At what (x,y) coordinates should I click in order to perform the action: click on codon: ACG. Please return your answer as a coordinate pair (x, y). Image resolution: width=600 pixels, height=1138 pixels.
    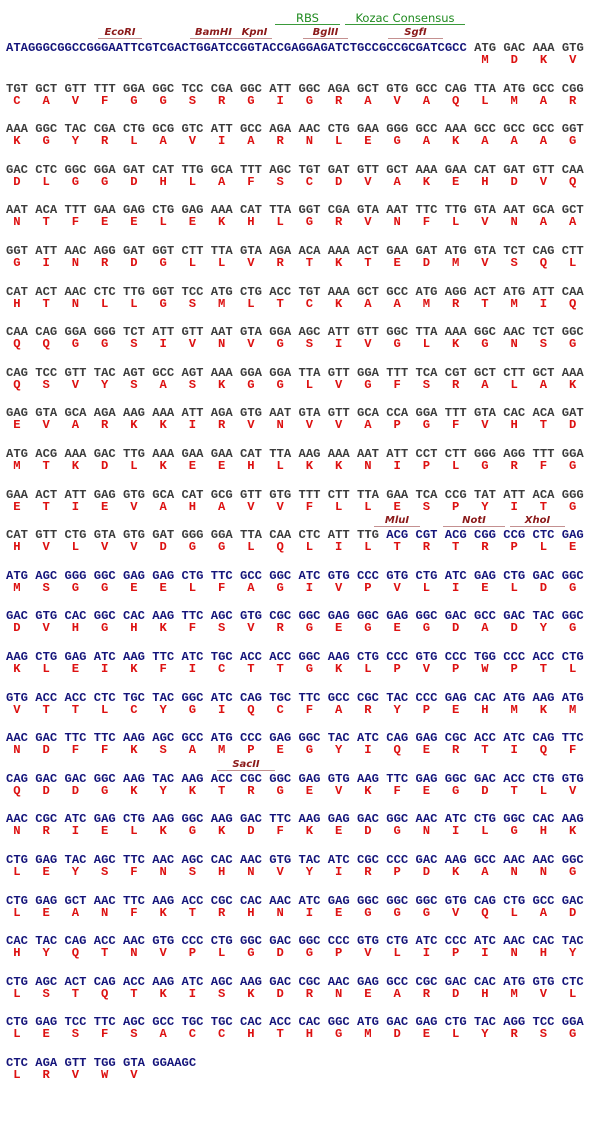
    Looking at the image, I should click on (397, 535).